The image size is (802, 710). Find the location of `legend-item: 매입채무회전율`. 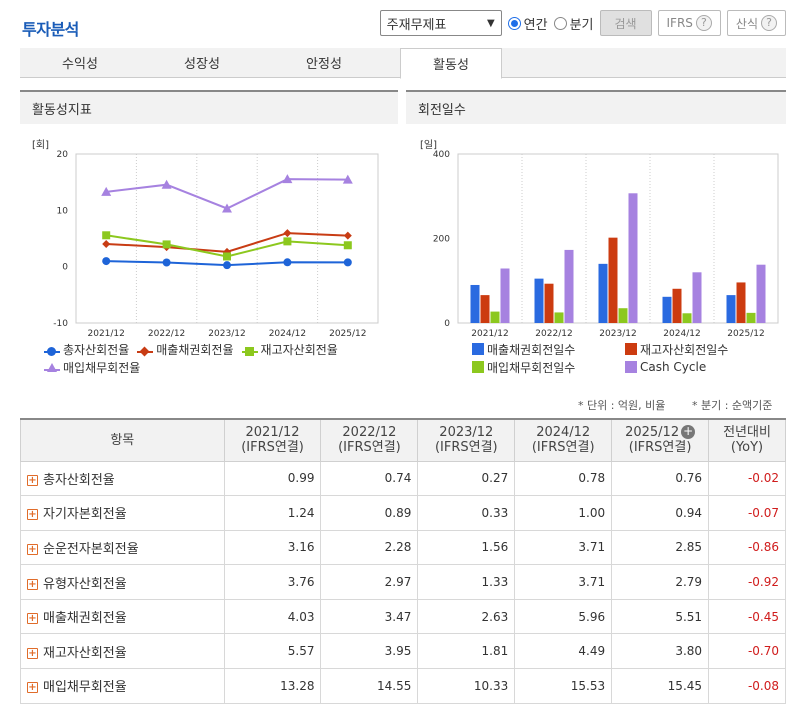

legend-item: 매입채무회전율 is located at coordinates (92, 367).